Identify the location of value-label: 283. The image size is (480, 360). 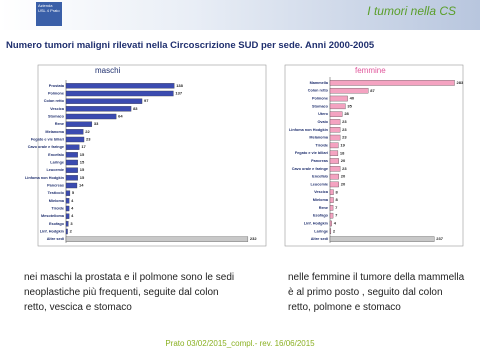
(460, 82).